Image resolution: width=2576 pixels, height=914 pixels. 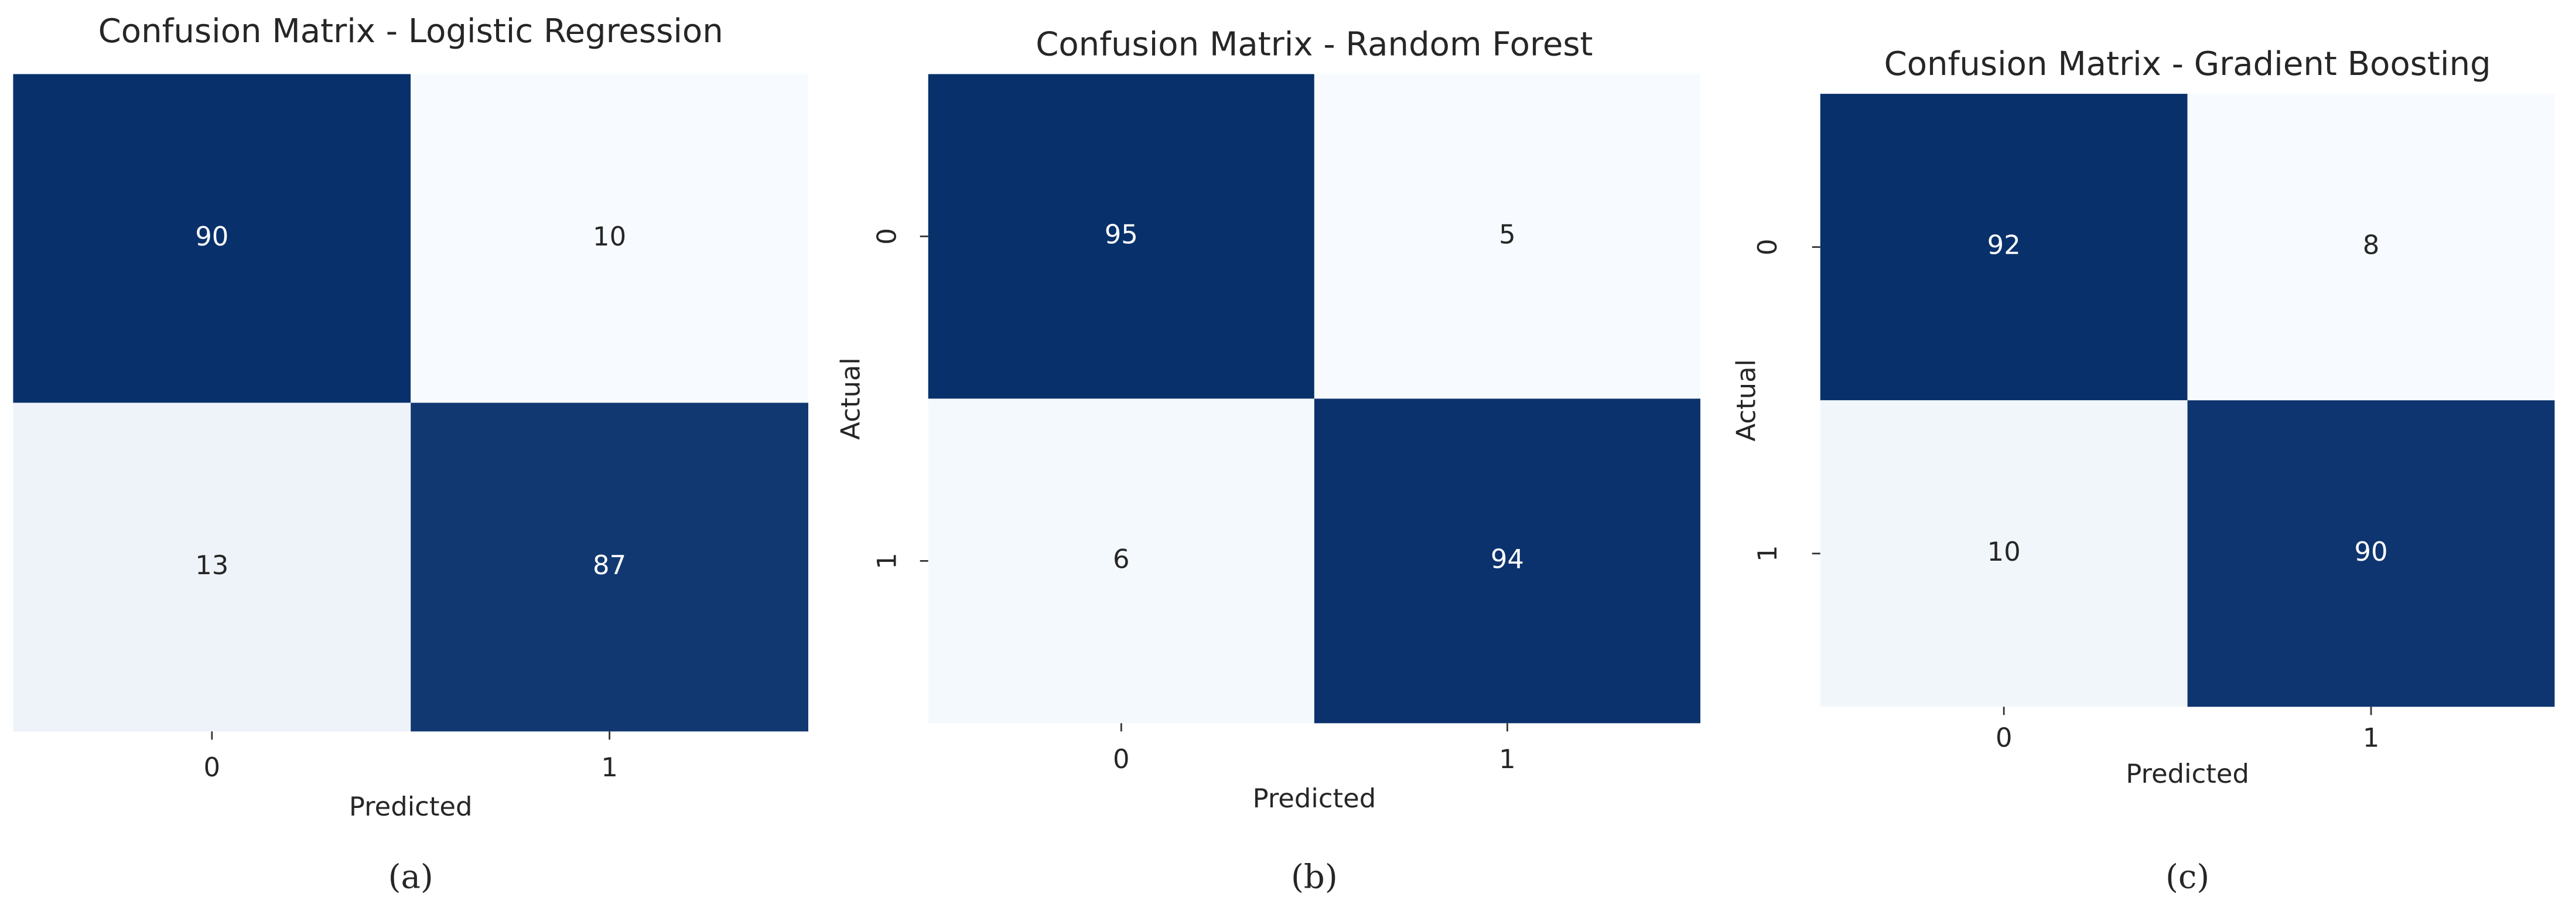 I want to click on cell-label: 13, so click(x=212, y=565).